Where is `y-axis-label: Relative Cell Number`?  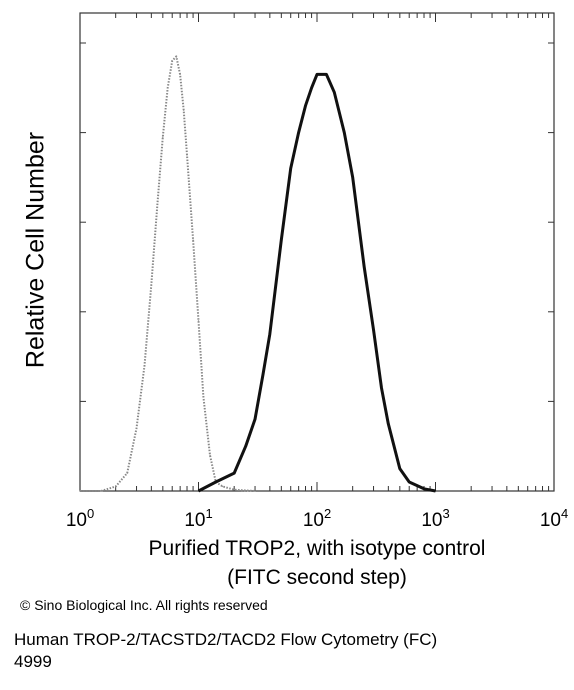 y-axis-label: Relative Cell Number is located at coordinates (35, 250).